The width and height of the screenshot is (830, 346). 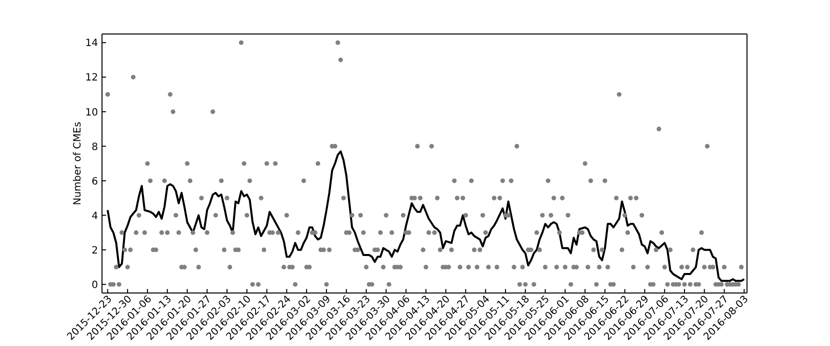 What do you see at coordinates (91, 112) in the screenshot?
I see `y-tick-label: 10` at bounding box center [91, 112].